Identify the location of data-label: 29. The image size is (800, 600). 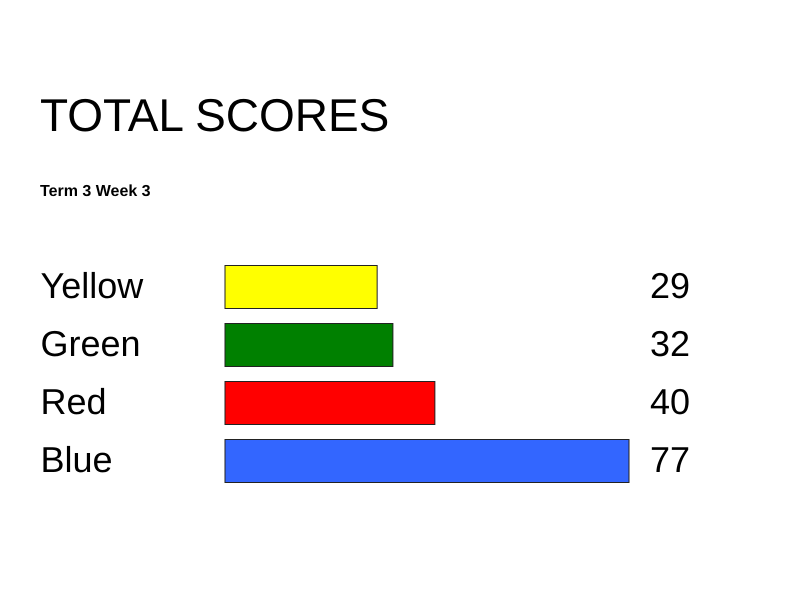
(670, 285).